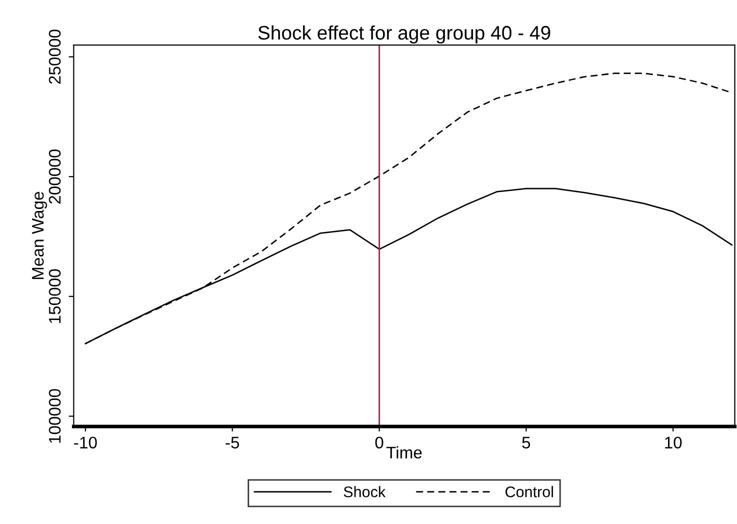 The width and height of the screenshot is (737, 524). I want to click on legend-label: Control, so click(529, 492).